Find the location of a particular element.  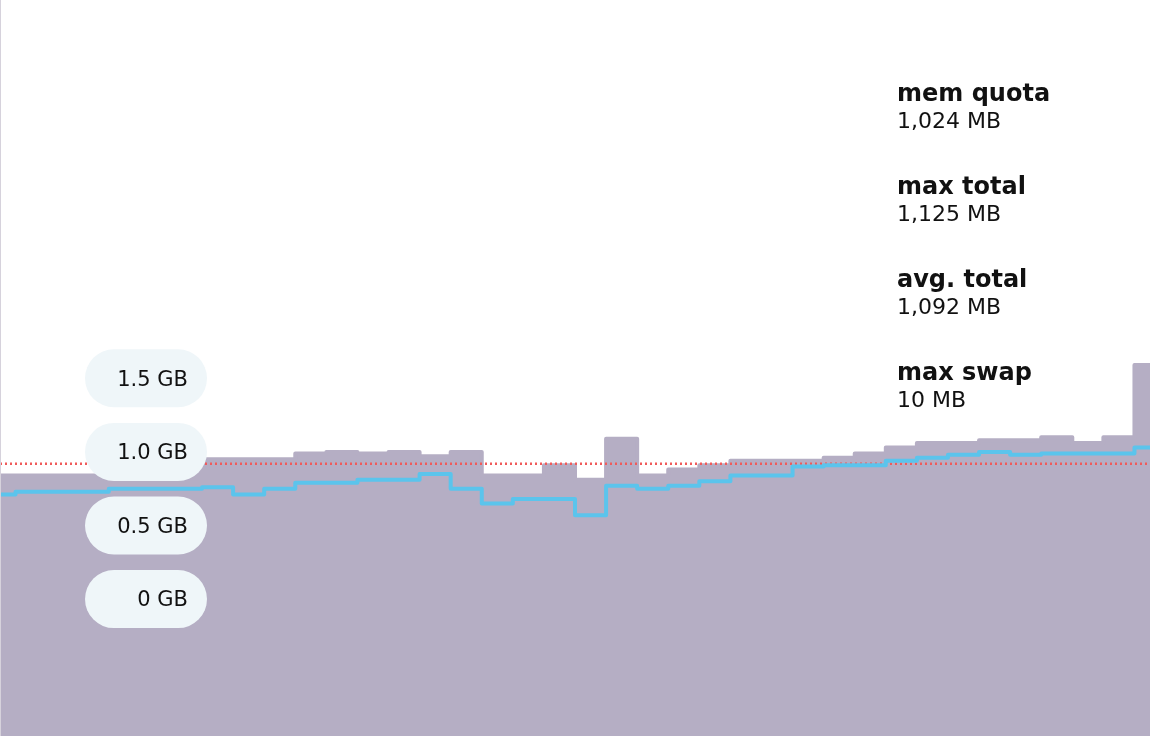

annotation: mem quota 1,024 MB is located at coordinates (974, 106).